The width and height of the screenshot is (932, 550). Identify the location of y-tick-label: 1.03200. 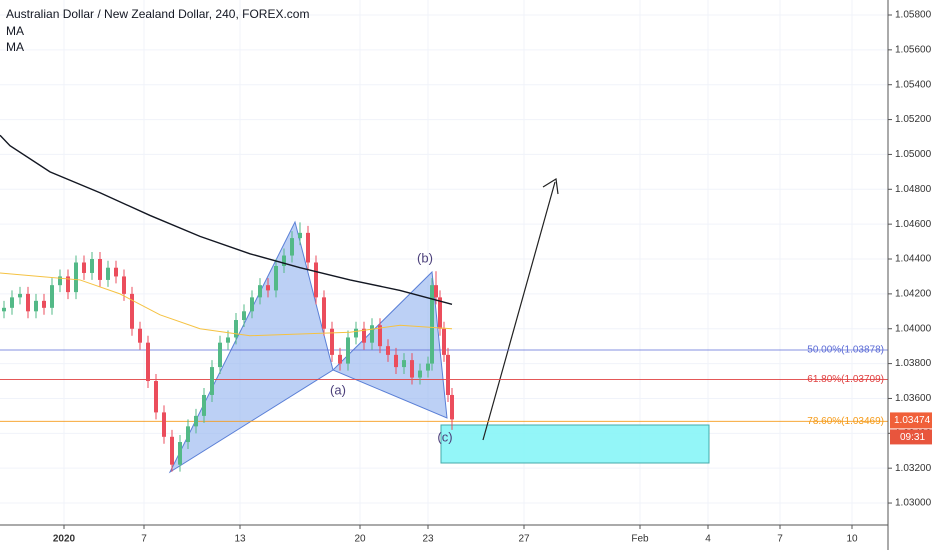
(913, 468).